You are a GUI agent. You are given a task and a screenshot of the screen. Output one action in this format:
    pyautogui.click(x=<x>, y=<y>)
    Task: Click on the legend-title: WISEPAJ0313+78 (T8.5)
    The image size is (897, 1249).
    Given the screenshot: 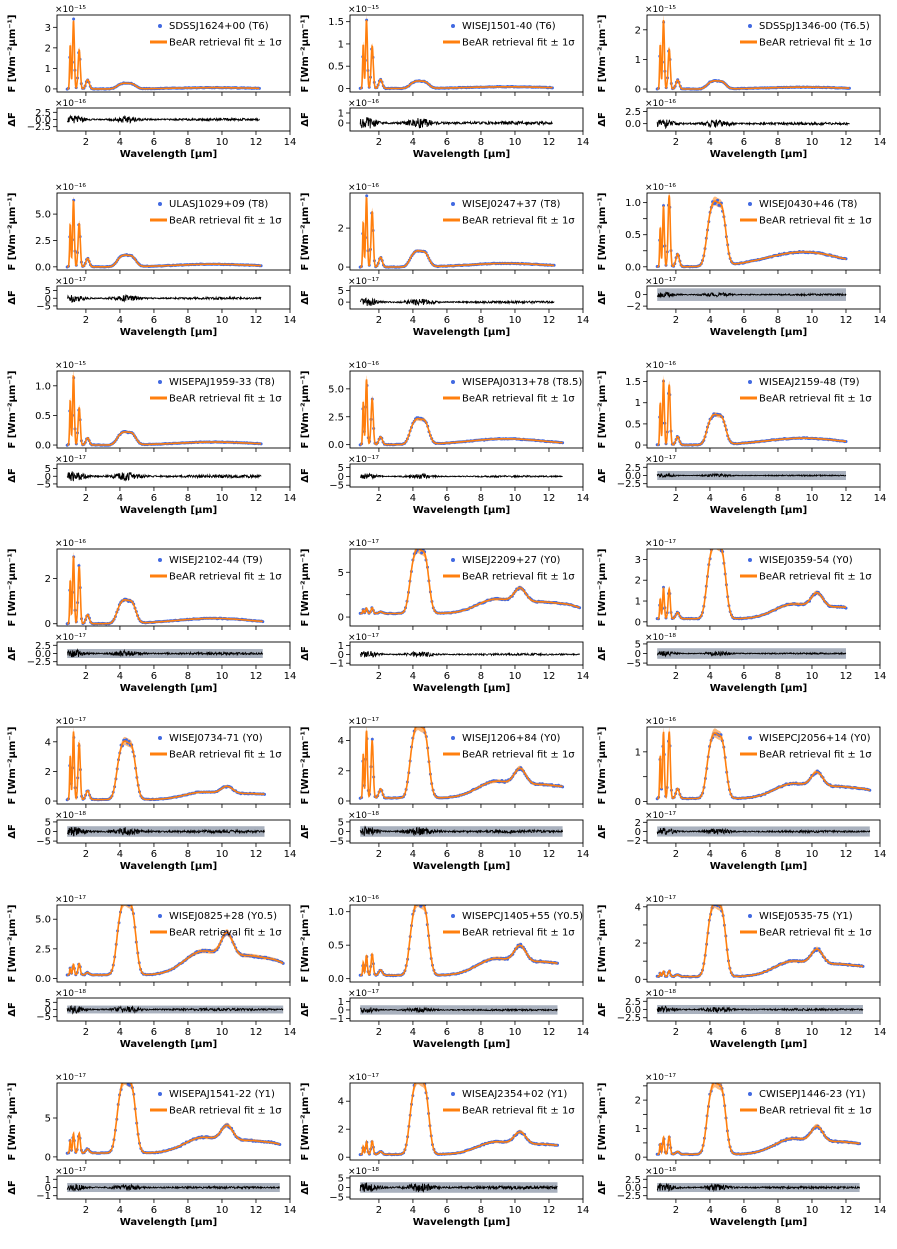 What is the action you would take?
    pyautogui.click(x=522, y=382)
    